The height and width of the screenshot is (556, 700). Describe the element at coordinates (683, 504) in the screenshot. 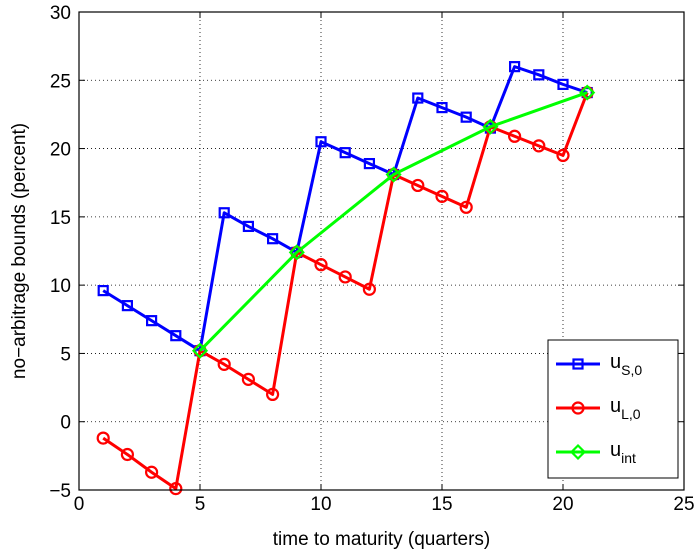

I see `x-tick-label: 25` at that location.